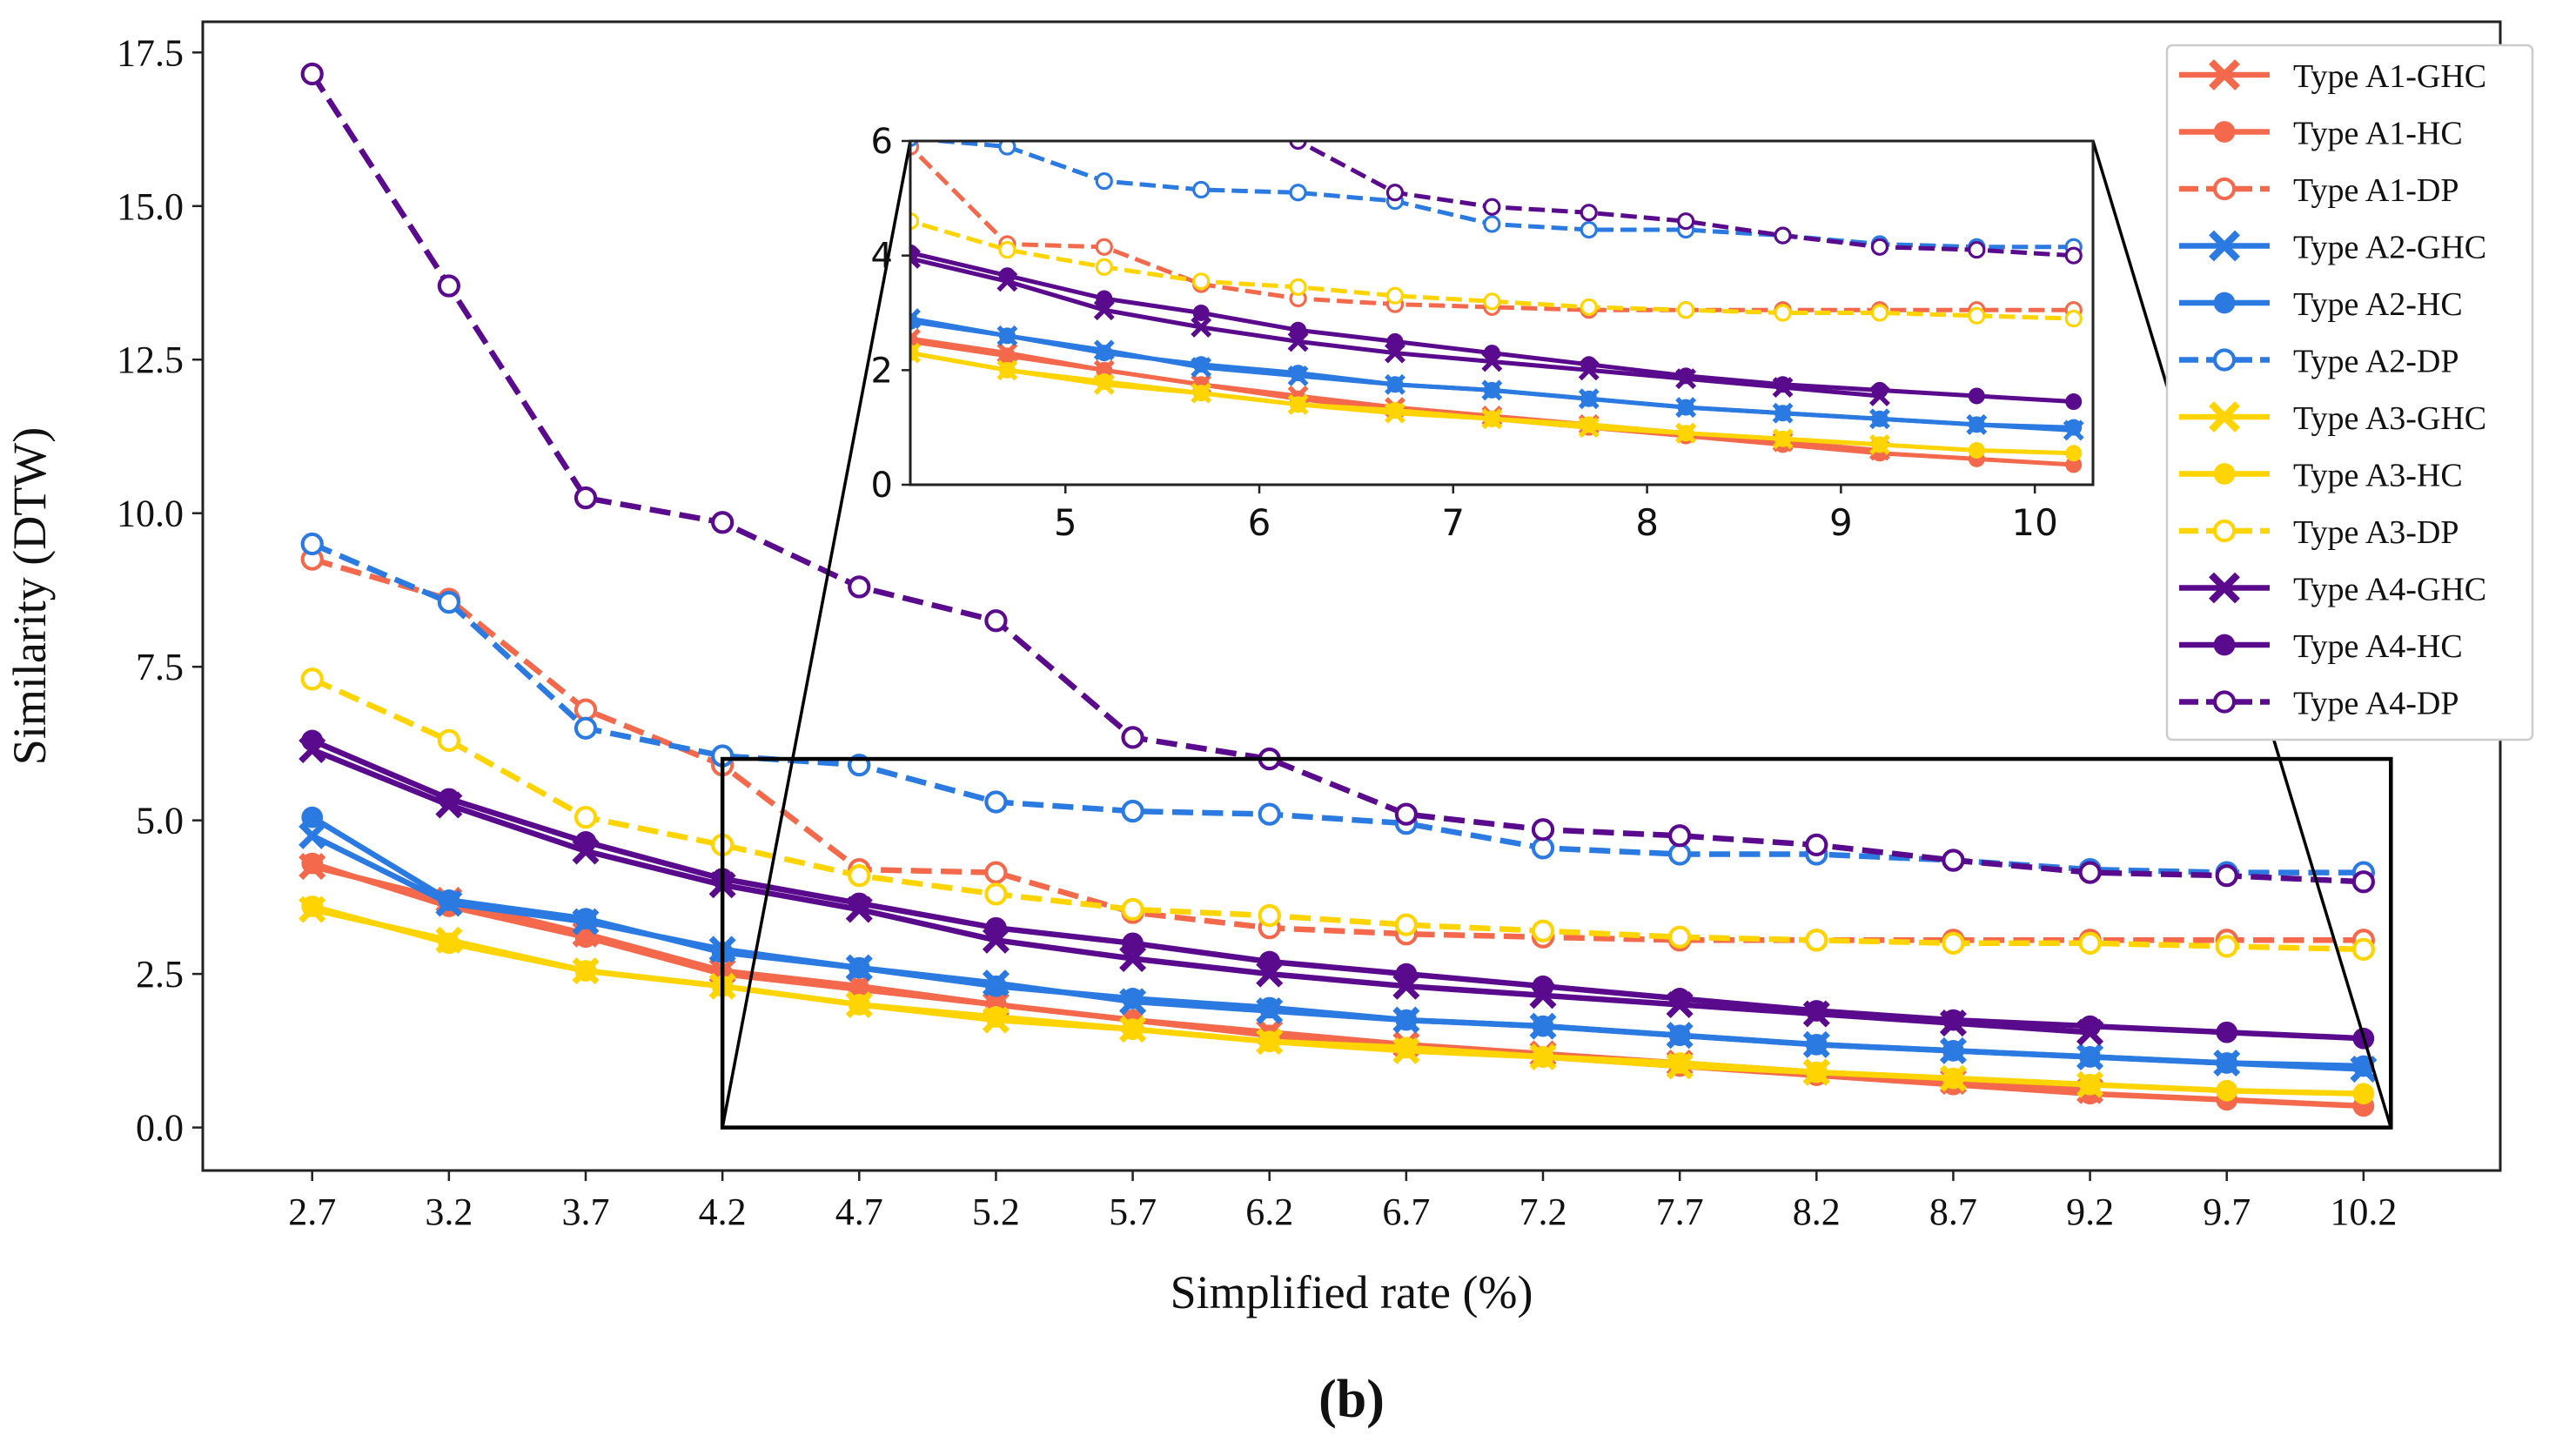  What do you see at coordinates (2225, 474) in the screenshot?
I see `legend-swatch-marker` at bounding box center [2225, 474].